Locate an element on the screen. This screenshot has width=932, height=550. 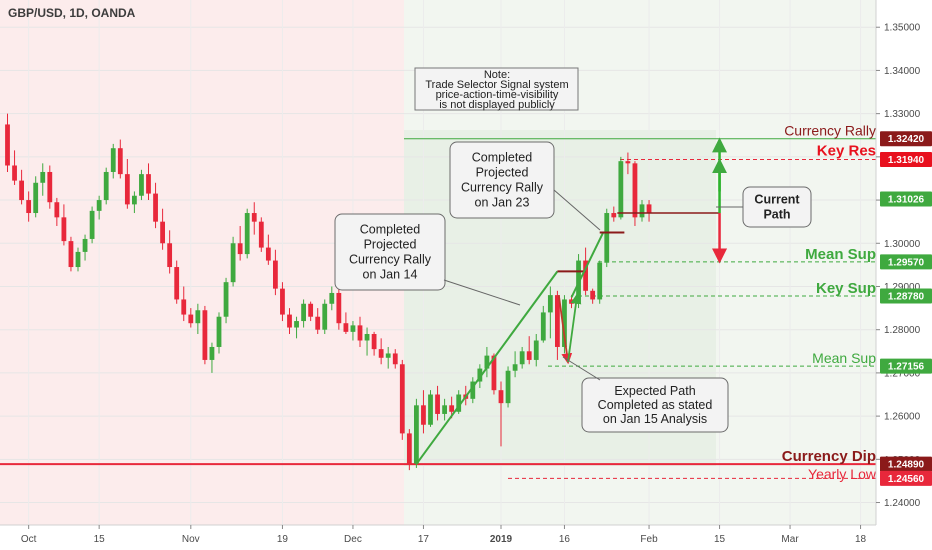
price-label-text: 1.24560 is located at coordinates (906, 479).